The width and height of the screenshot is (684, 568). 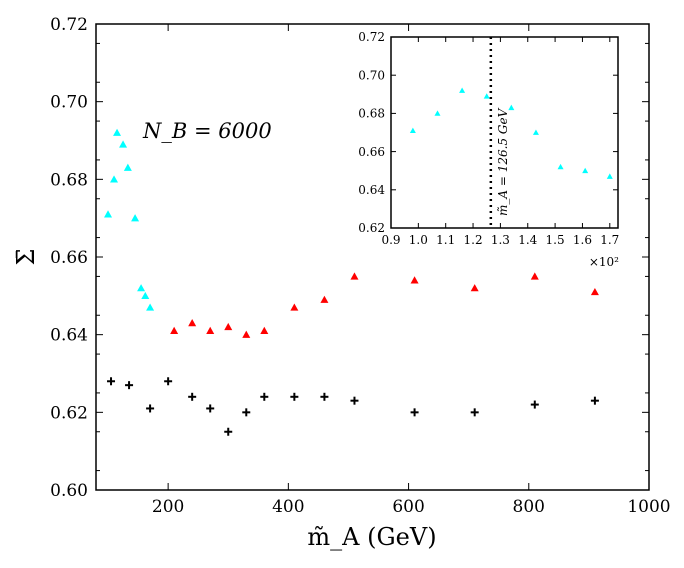 What do you see at coordinates (473, 240) in the screenshot?
I see `inset-x-tick-label: 1.2` at bounding box center [473, 240].